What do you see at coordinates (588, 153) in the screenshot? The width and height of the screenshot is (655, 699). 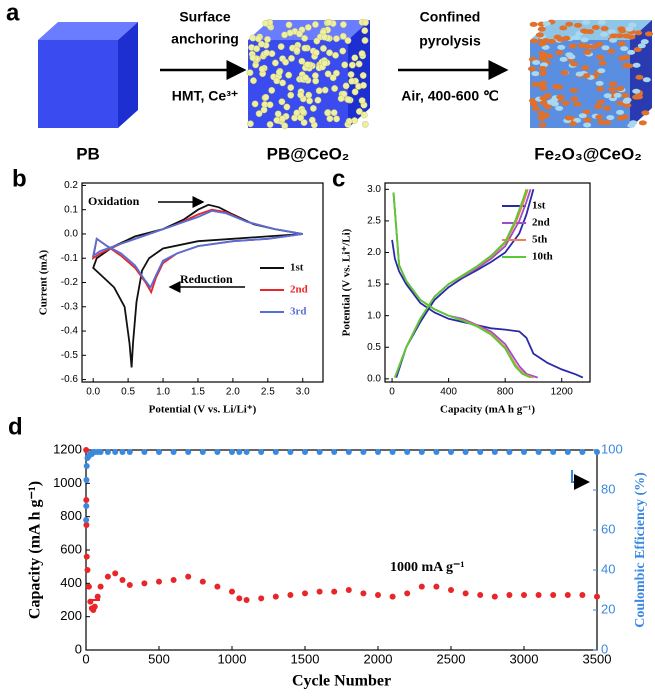 I see `stage-label: Fe₂O₃@CeO₂` at bounding box center [588, 153].